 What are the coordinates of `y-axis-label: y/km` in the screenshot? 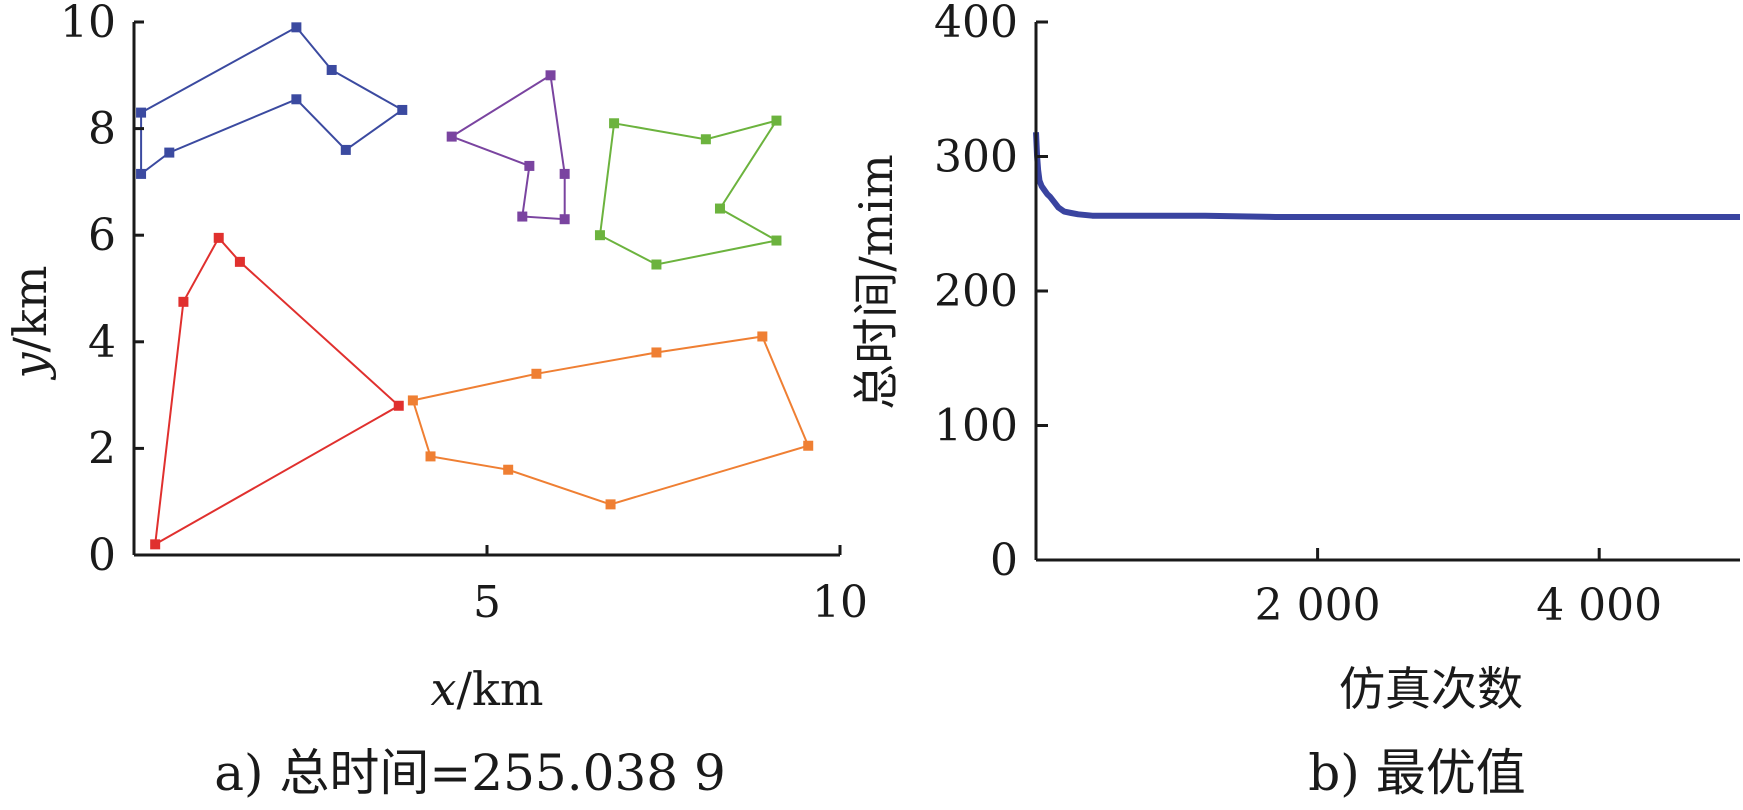 It's located at (30, 323).